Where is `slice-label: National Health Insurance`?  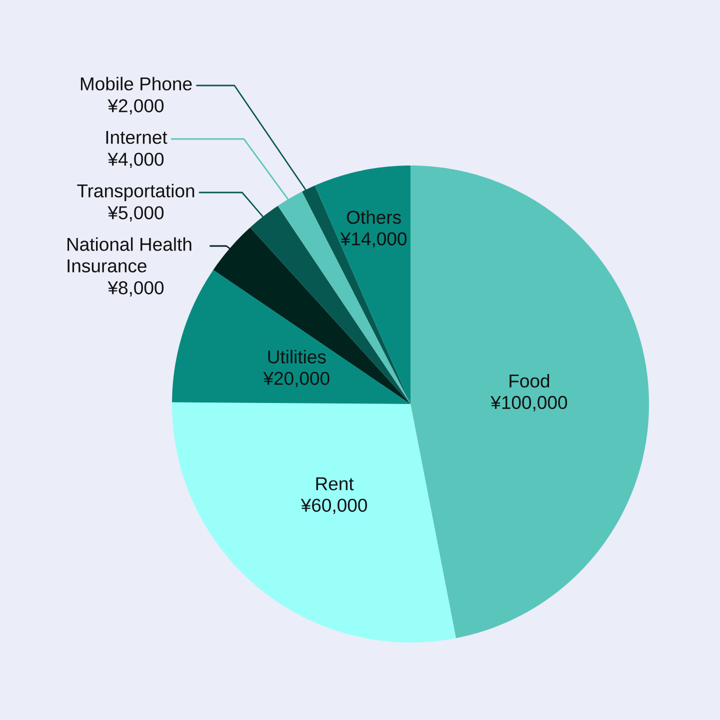
slice-label: National Health Insurance is located at coordinates (130, 254).